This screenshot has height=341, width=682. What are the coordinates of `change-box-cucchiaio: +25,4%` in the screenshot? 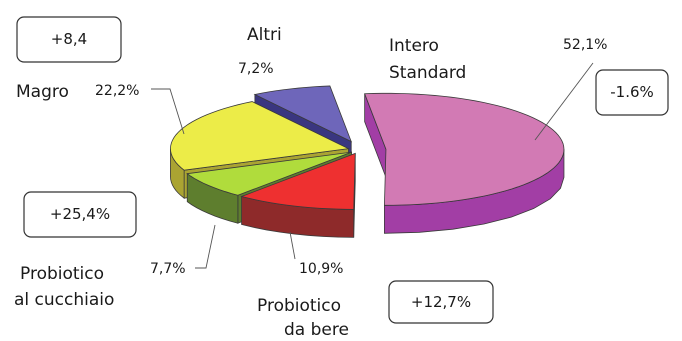 It's located at (80, 214).